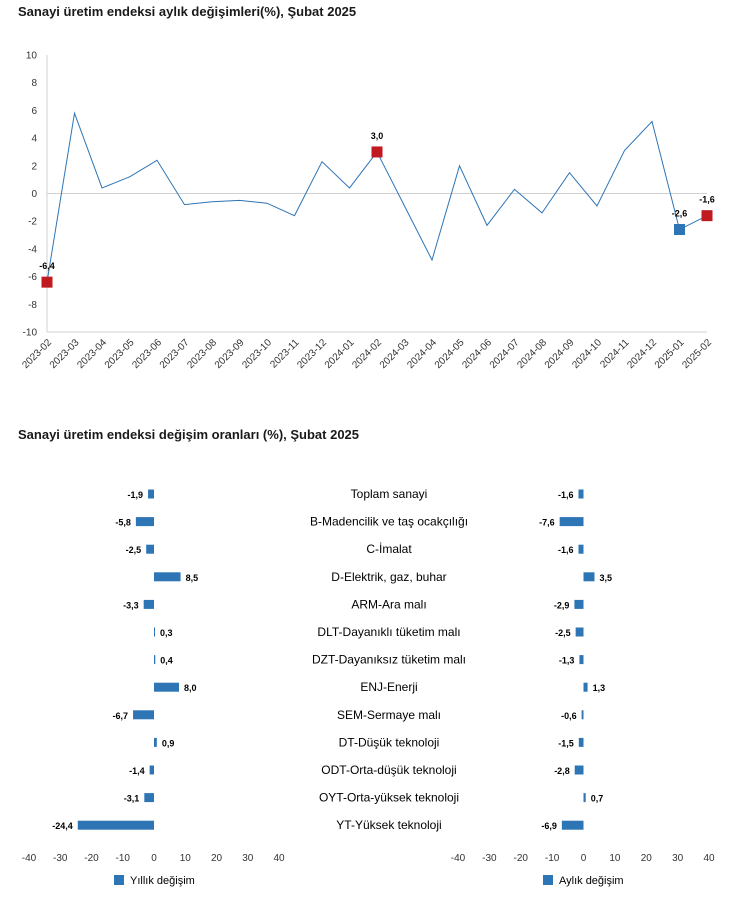 Image resolution: width=732 pixels, height=907 pixels. Describe the element at coordinates (166, 661) in the screenshot. I see `data-label: 0,4` at that location.